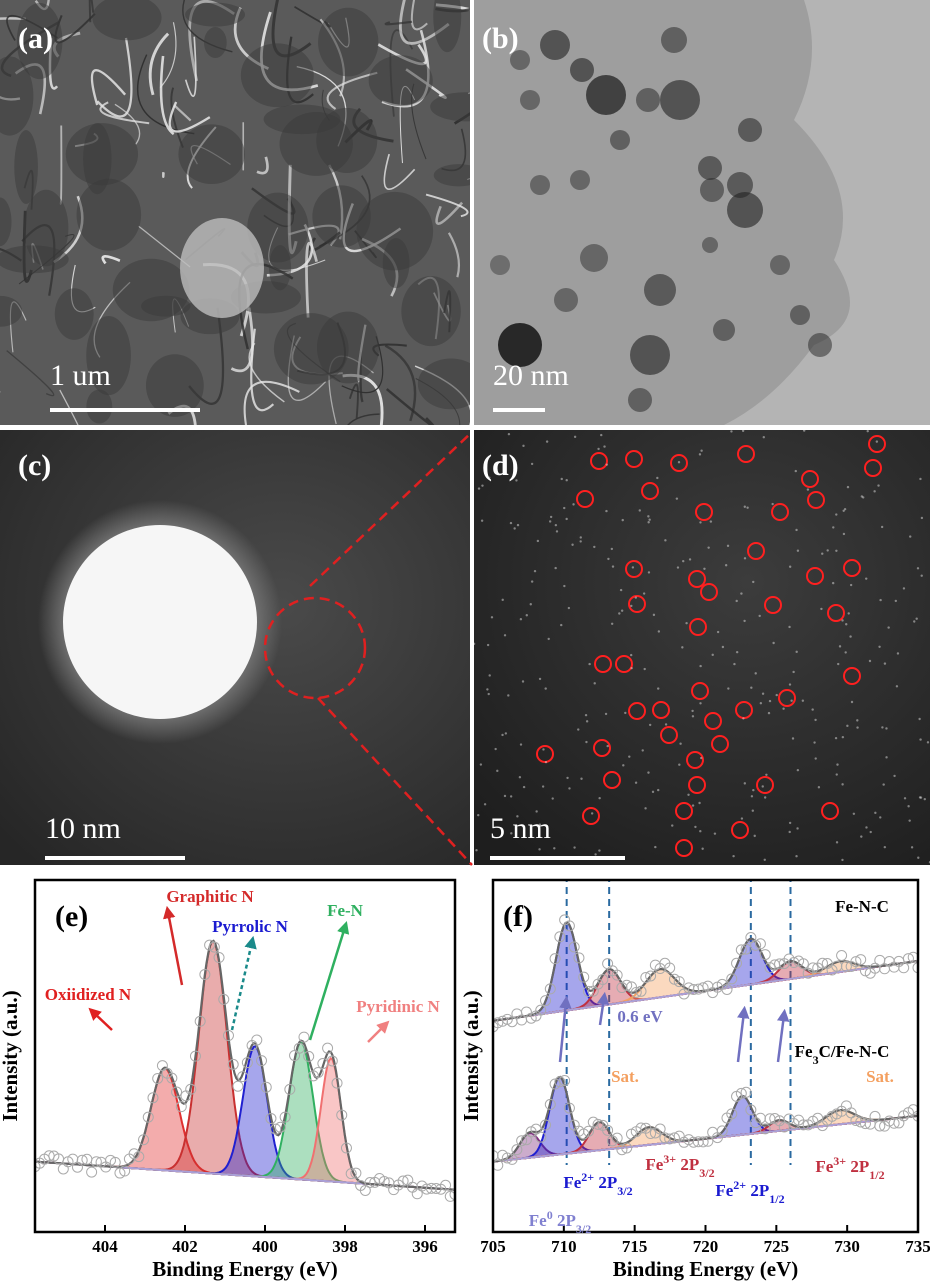 The width and height of the screenshot is (930, 1282). What do you see at coordinates (640, 1016) in the screenshot?
I see `annotation: 0.6 eV` at bounding box center [640, 1016].